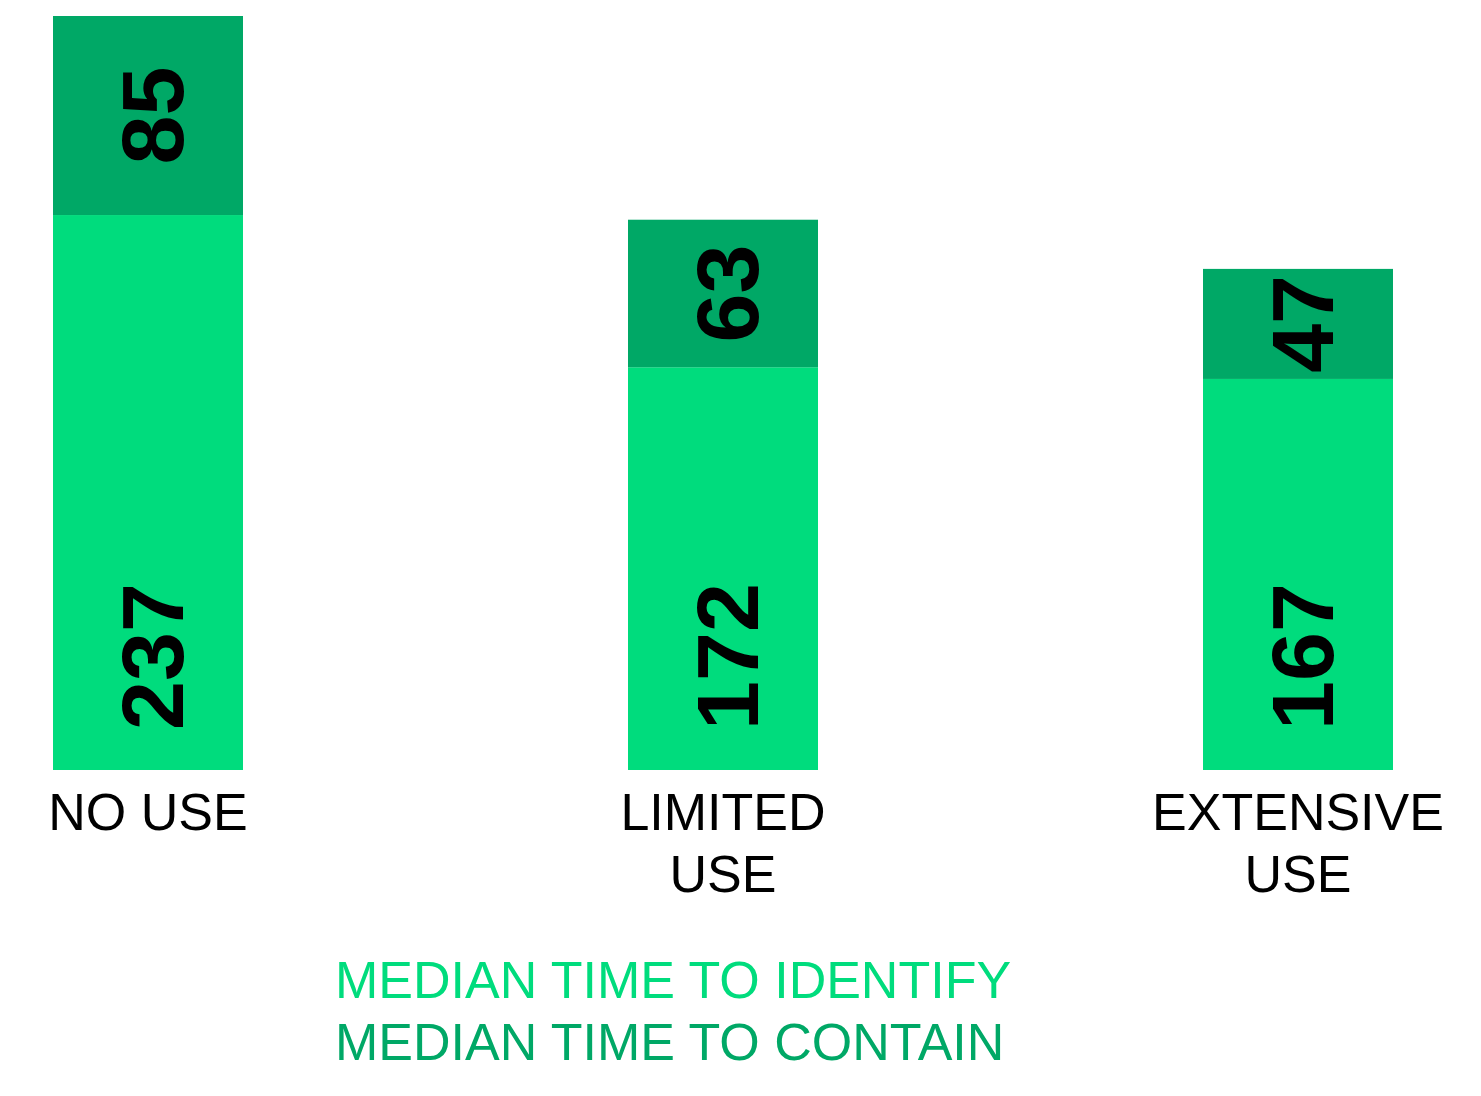 The width and height of the screenshot is (1481, 1096). What do you see at coordinates (1302, 323) in the screenshot?
I see `data-label: 47` at bounding box center [1302, 323].